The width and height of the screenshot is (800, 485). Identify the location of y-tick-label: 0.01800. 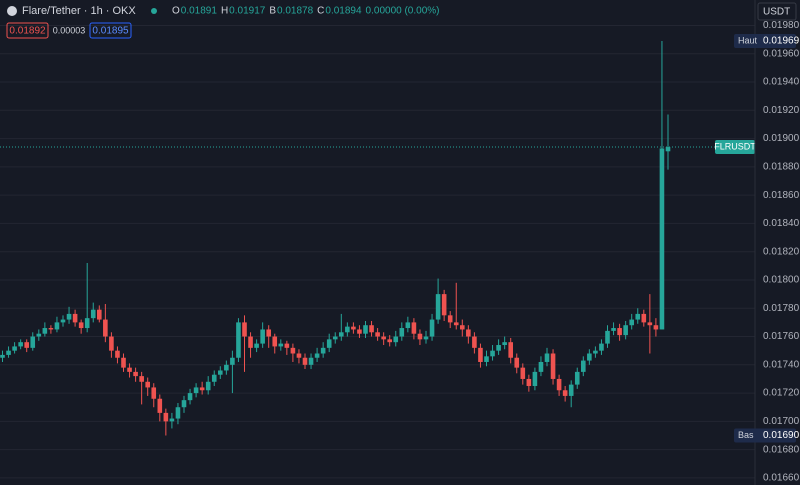
(781, 280).